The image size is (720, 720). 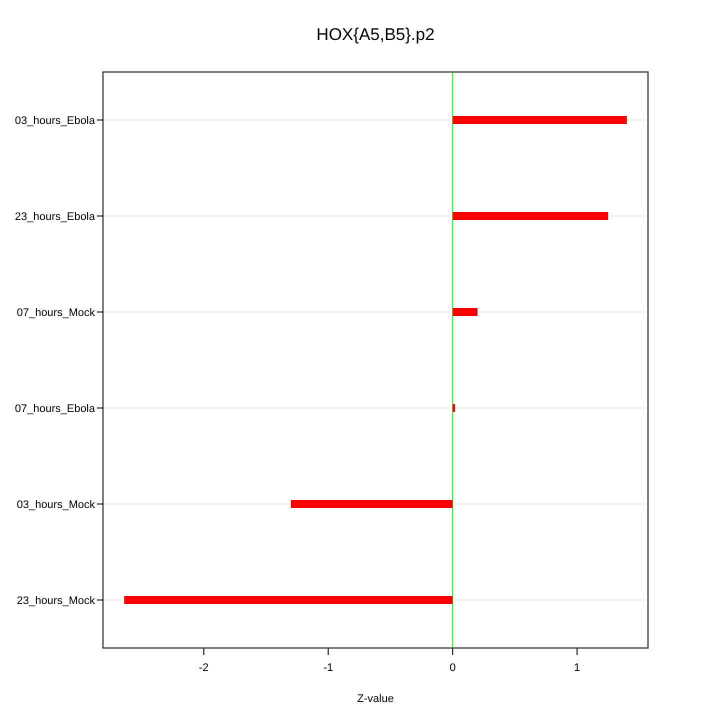 I want to click on y-tick-label: 23_hours_Ebola, so click(x=55, y=217).